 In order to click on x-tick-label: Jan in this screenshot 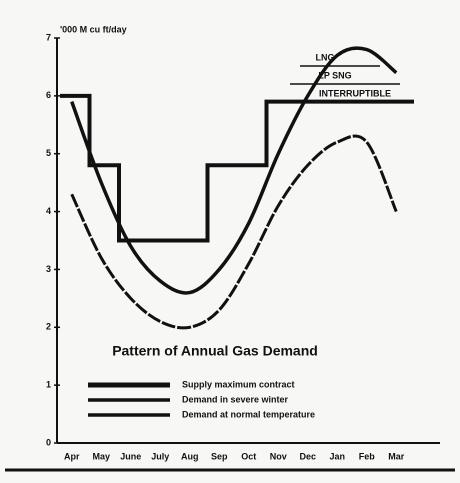, I will do `click(337, 456)`.